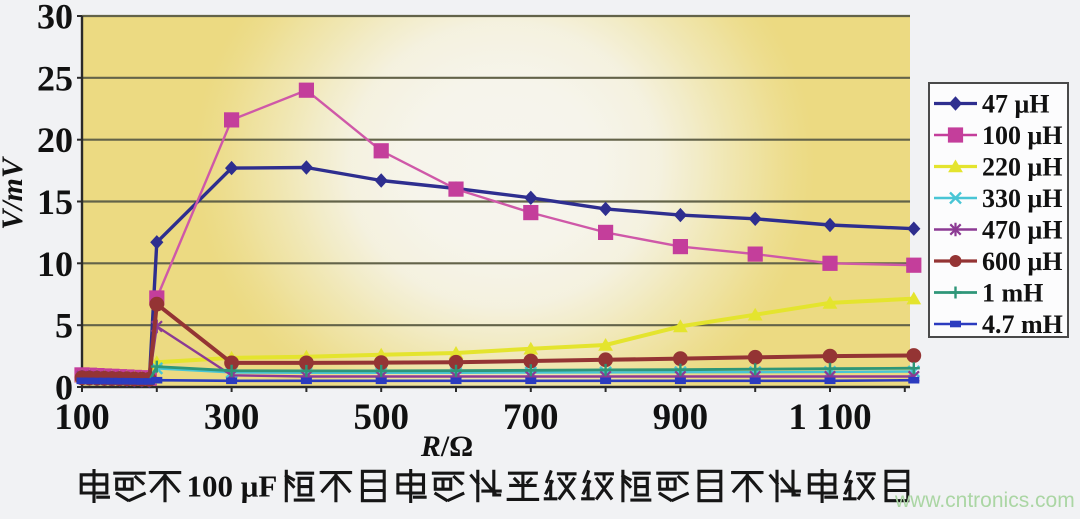 The width and height of the screenshot is (1080, 519). I want to click on svg-text: 100, so click(82, 417).